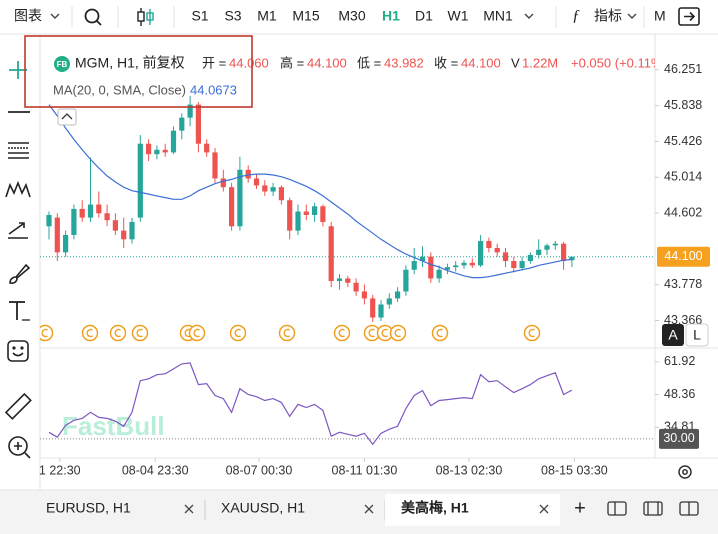 This screenshot has height=534, width=718. What do you see at coordinates (19, 311) in the screenshot?
I see `text-tool` at bounding box center [19, 311].